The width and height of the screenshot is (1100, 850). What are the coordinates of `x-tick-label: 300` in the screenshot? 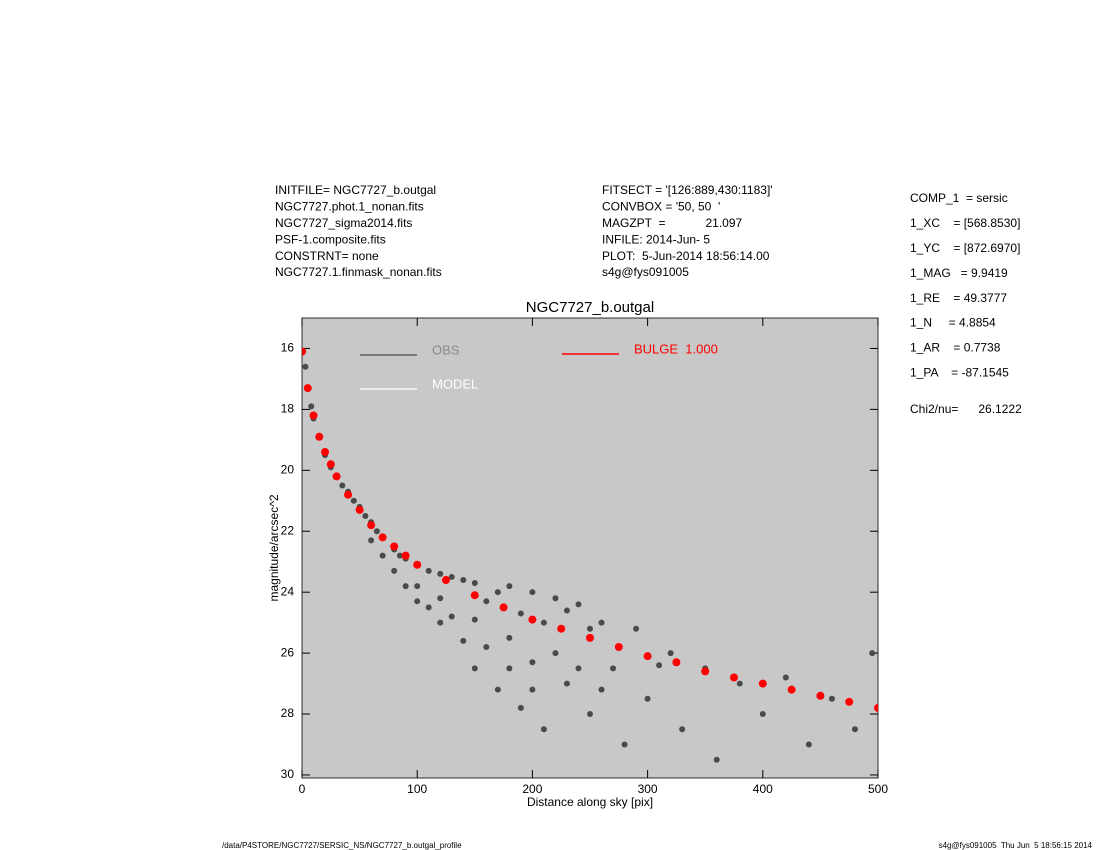 It's located at (648, 789).